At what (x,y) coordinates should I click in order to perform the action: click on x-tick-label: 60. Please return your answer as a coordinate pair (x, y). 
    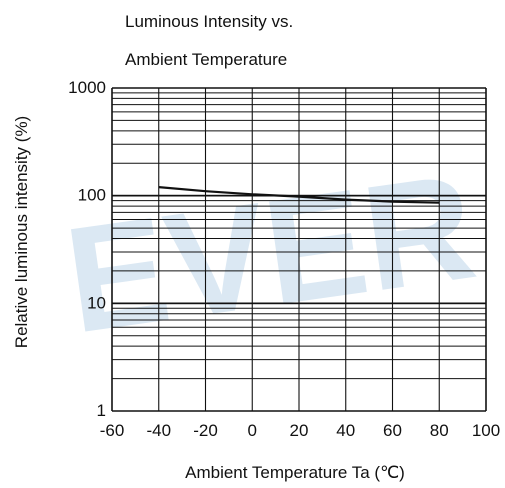
    Looking at the image, I should click on (392, 430).